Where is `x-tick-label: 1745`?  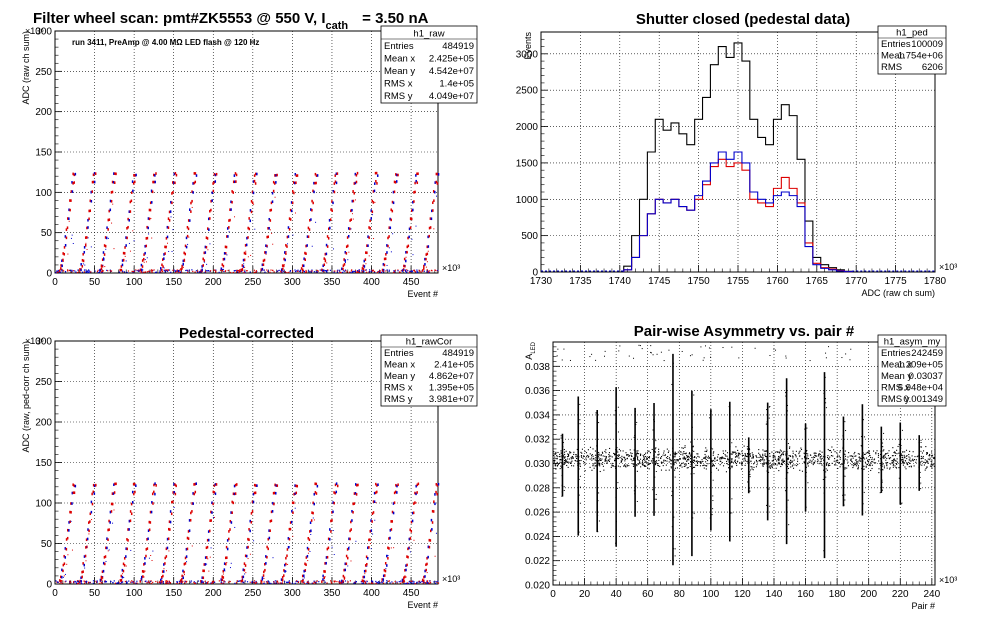 x-tick-label: 1745 is located at coordinates (659, 281).